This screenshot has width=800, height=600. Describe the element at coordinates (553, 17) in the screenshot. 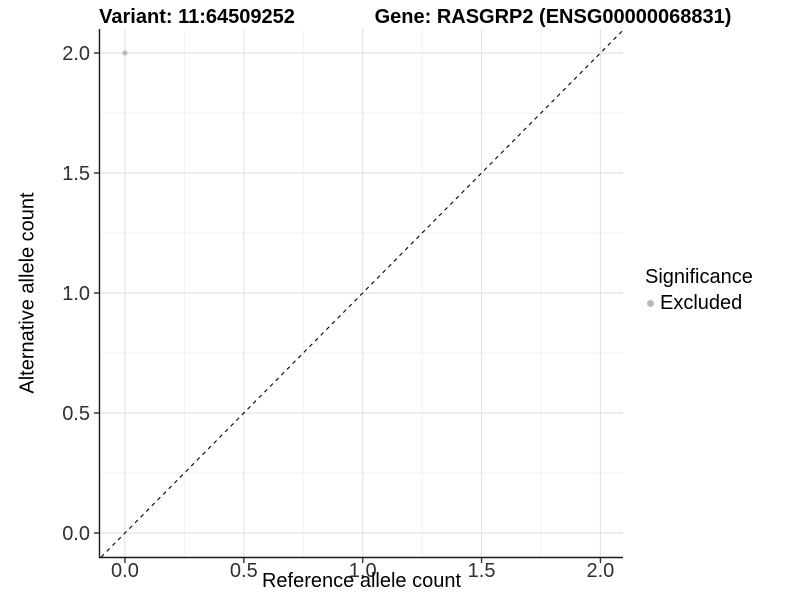

I see `plot-title-gene: Gene: RASGRP2 (ENSG00000068831)` at that location.